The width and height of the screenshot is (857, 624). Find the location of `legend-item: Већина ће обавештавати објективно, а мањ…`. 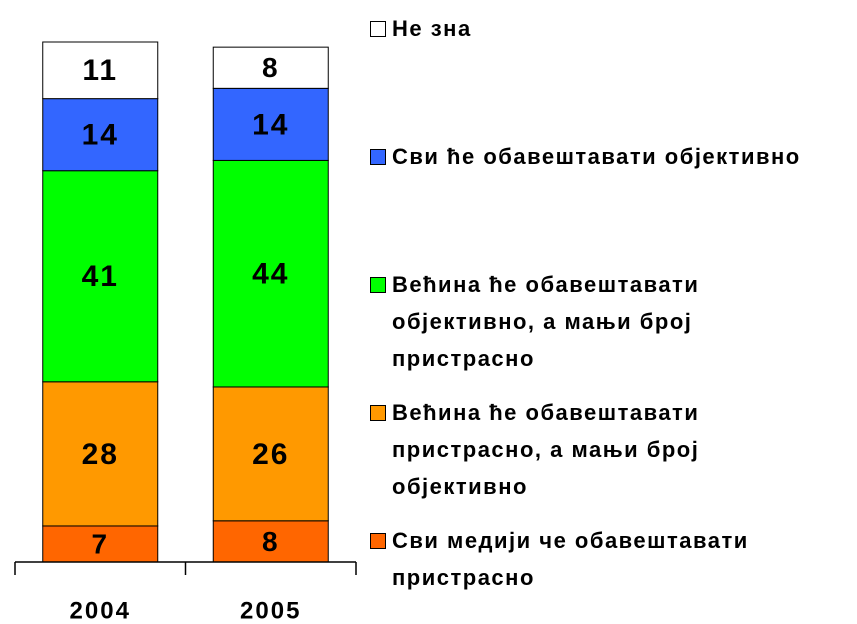

legend-item: Већина ће обавештавати објективно, а мањ… is located at coordinates (610, 321).